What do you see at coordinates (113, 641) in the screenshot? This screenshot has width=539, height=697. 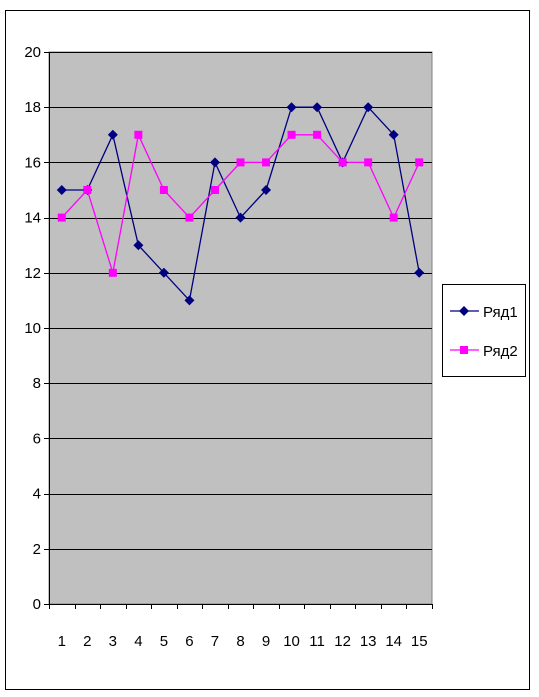 I see `x-tick-label: 3` at bounding box center [113, 641].